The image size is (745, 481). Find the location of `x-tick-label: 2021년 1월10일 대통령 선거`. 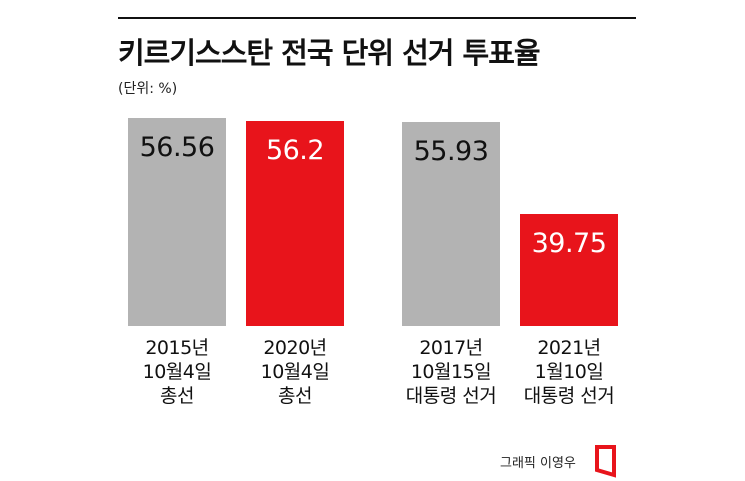

x-tick-label: 2021년 1월10일 대통령 선거 is located at coordinates (569, 372).